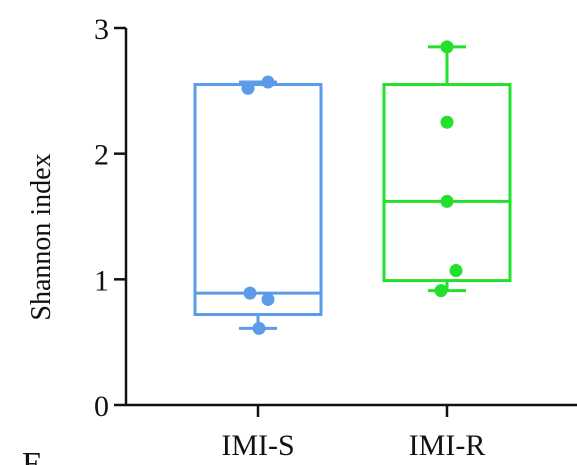  Describe the element at coordinates (101, 155) in the screenshot. I see `y-tick-label-2: 2` at that location.